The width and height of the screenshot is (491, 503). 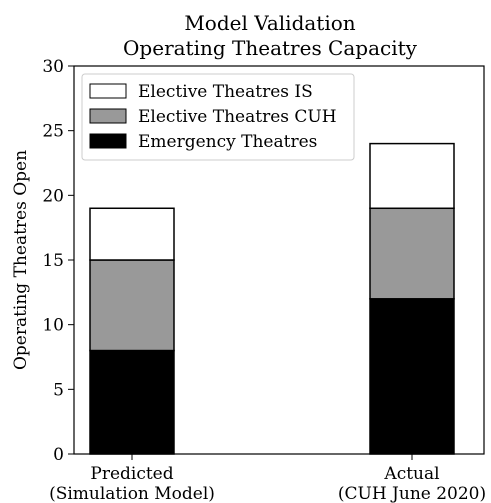 I want to click on x-tick-label: Predicted, so click(x=131, y=474).